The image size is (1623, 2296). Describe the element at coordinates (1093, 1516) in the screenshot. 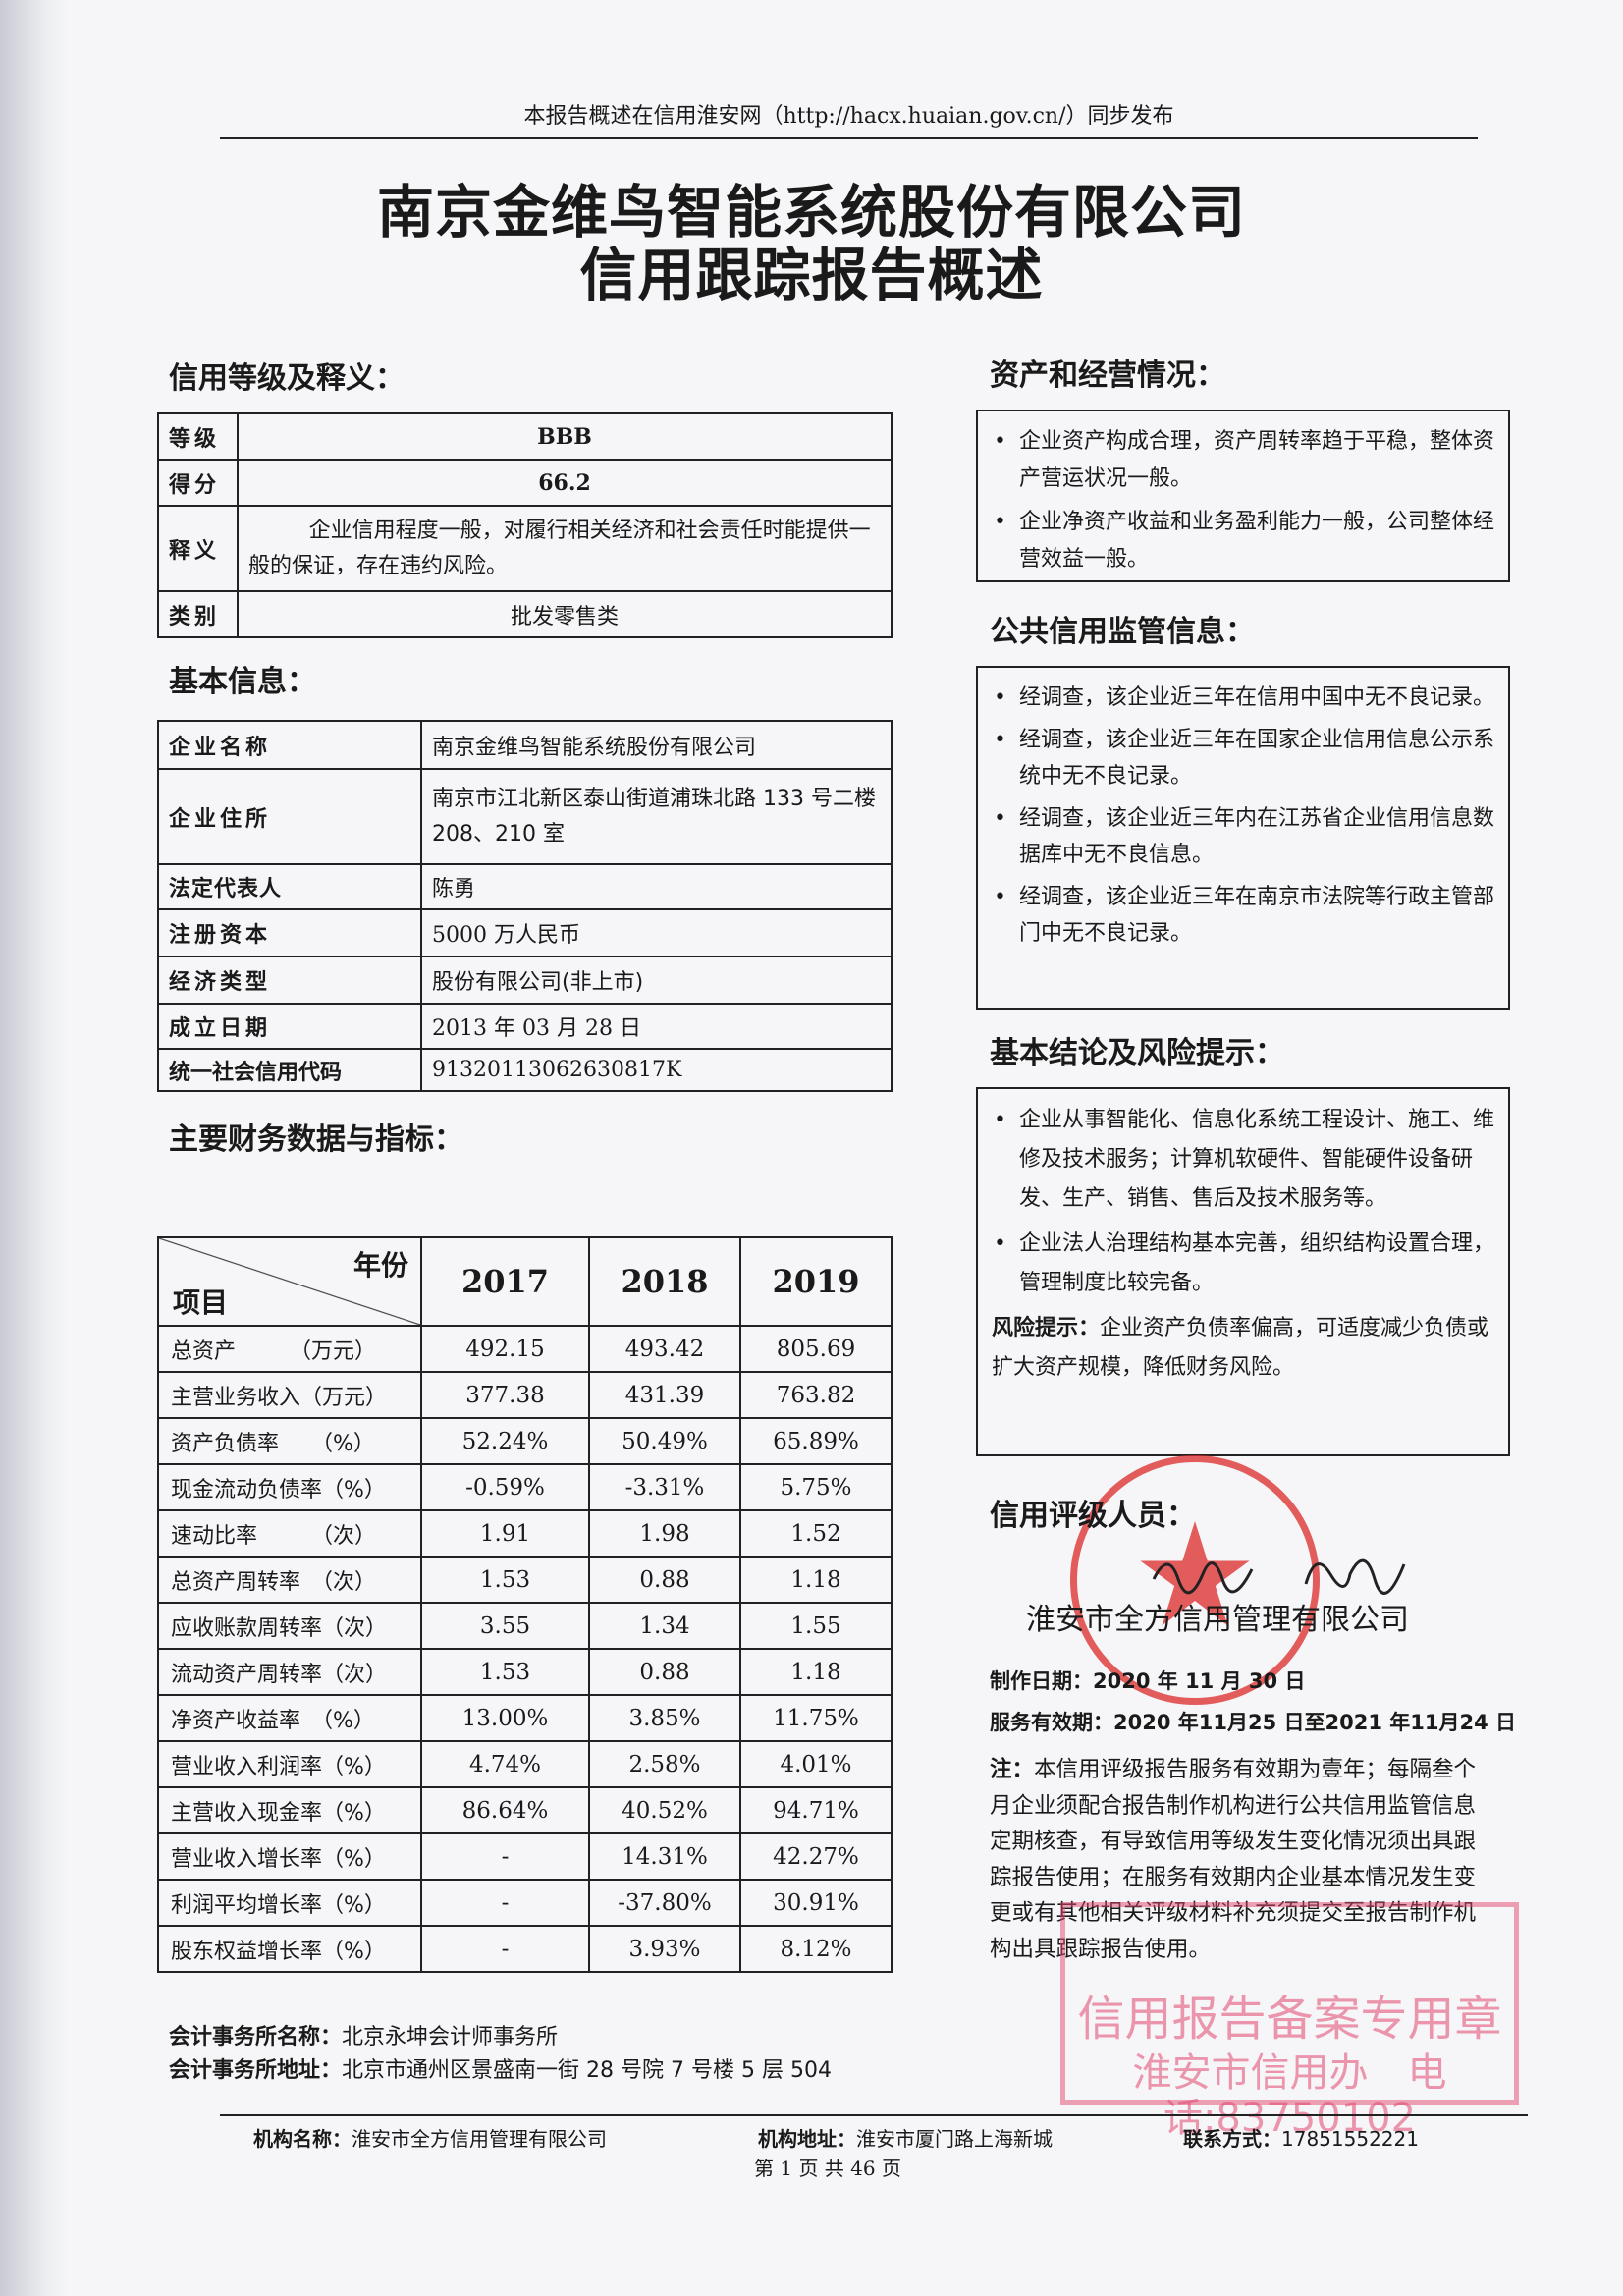

I see `raters-heading: 信用评级人员：` at that location.